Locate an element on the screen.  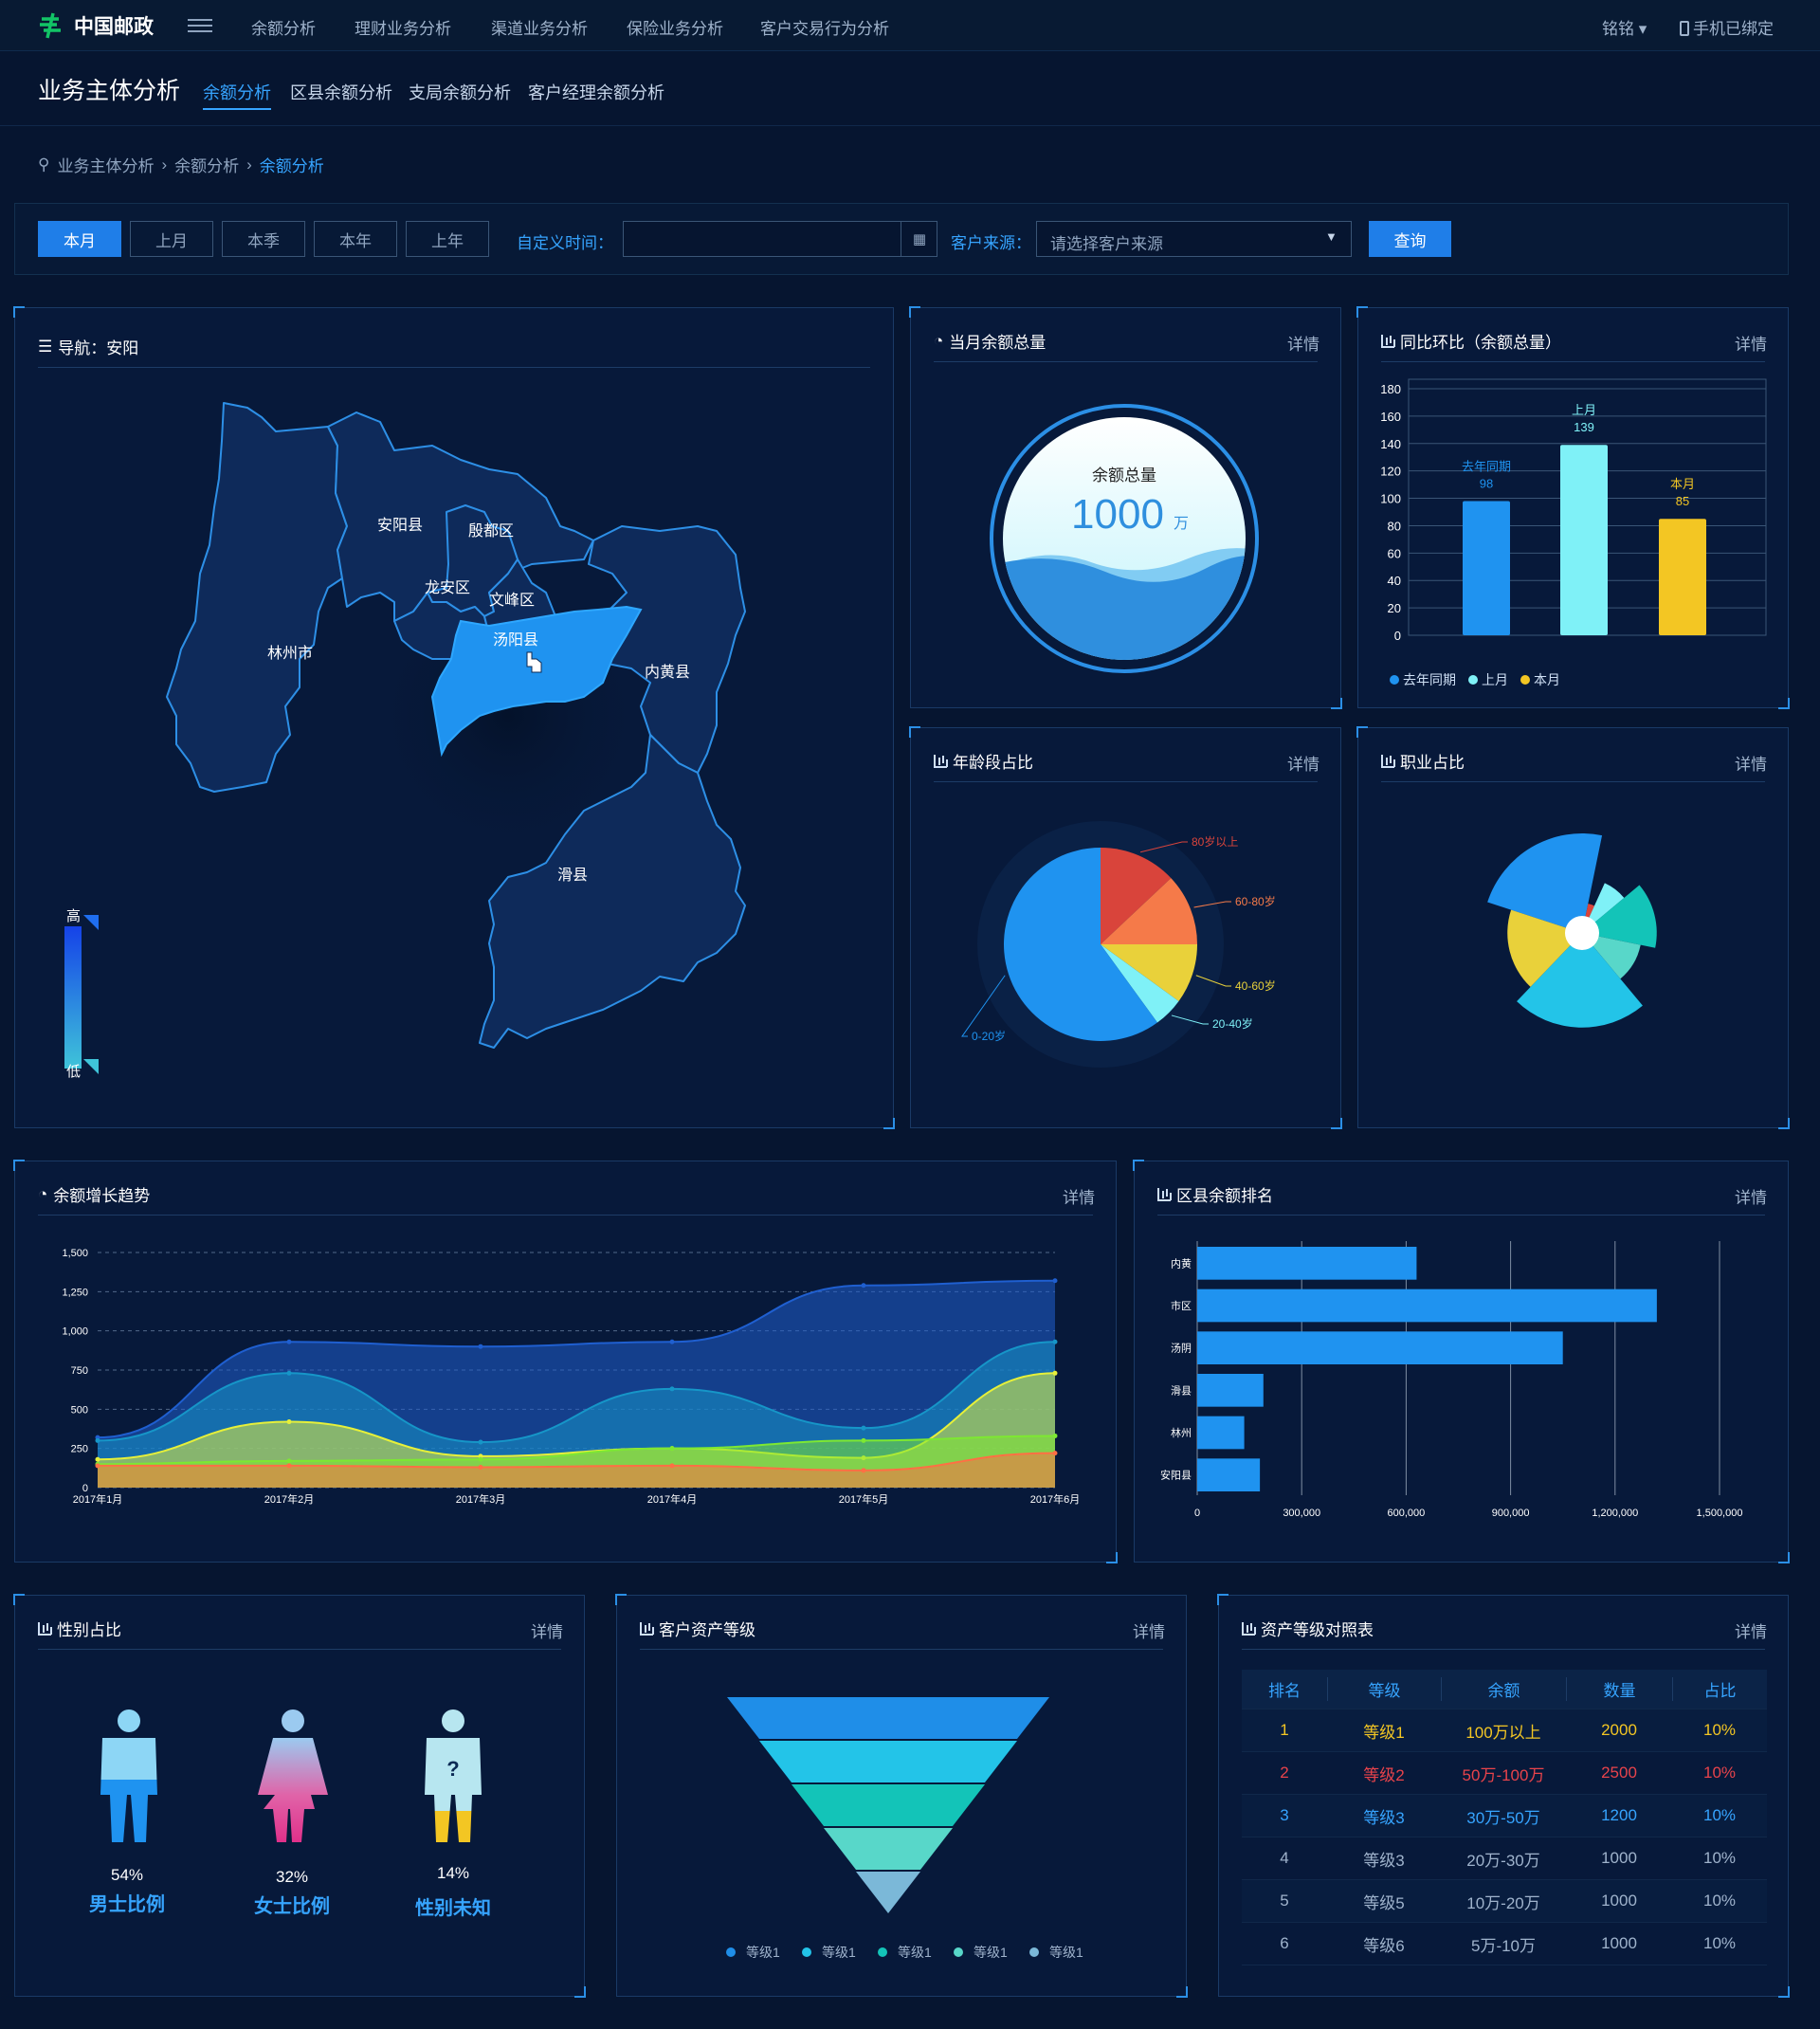
legend-label: 上月 is located at coordinates (1495, 679).